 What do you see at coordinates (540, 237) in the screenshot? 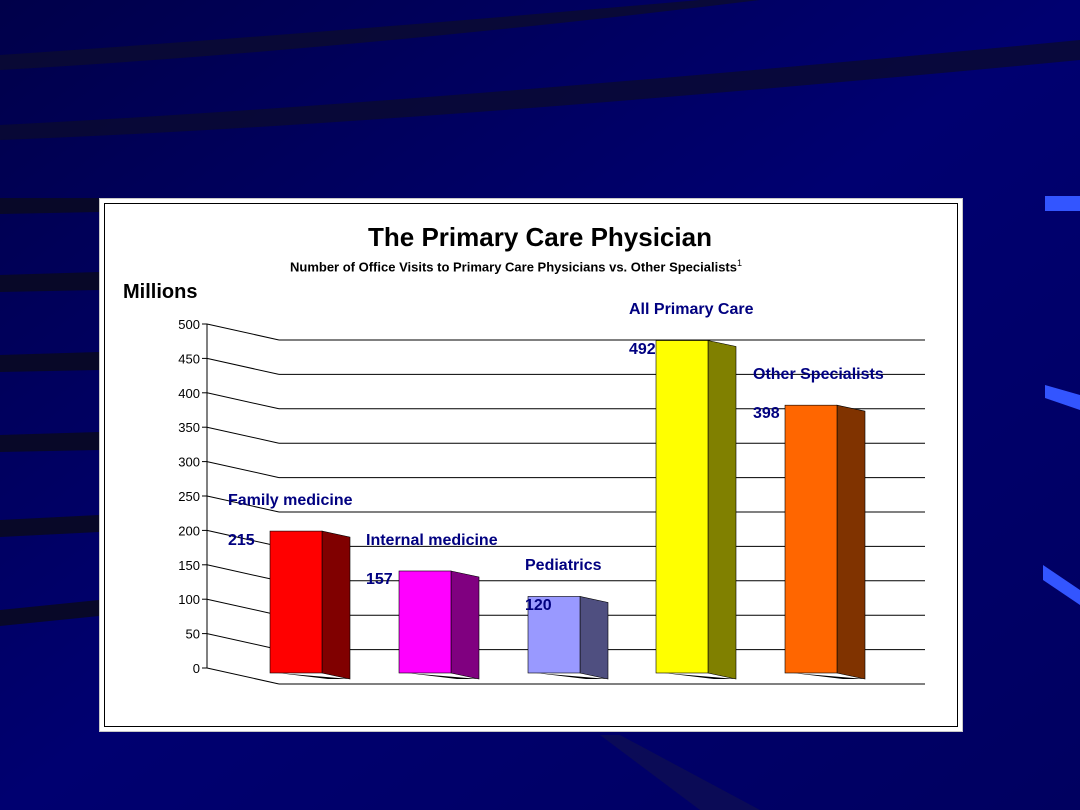
I see `chart-title: The Primary Care Physician` at bounding box center [540, 237].